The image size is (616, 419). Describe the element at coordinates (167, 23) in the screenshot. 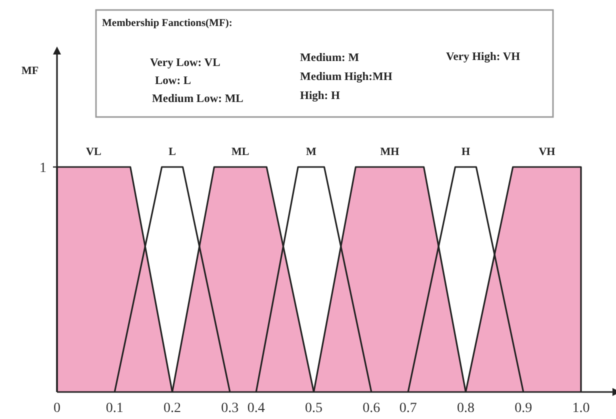

I see `text: Membership Fanctions(MF):` at that location.